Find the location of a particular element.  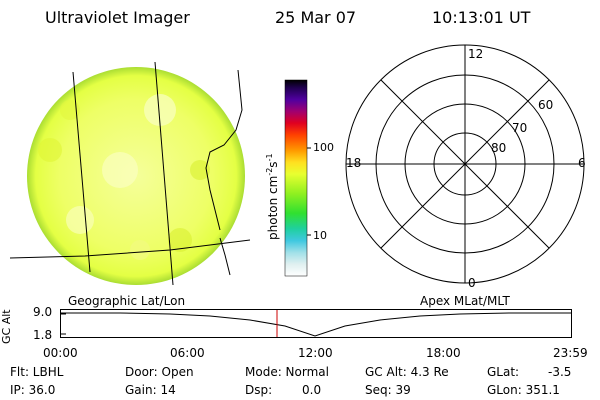

altitude-plot-frame is located at coordinates (316, 323).